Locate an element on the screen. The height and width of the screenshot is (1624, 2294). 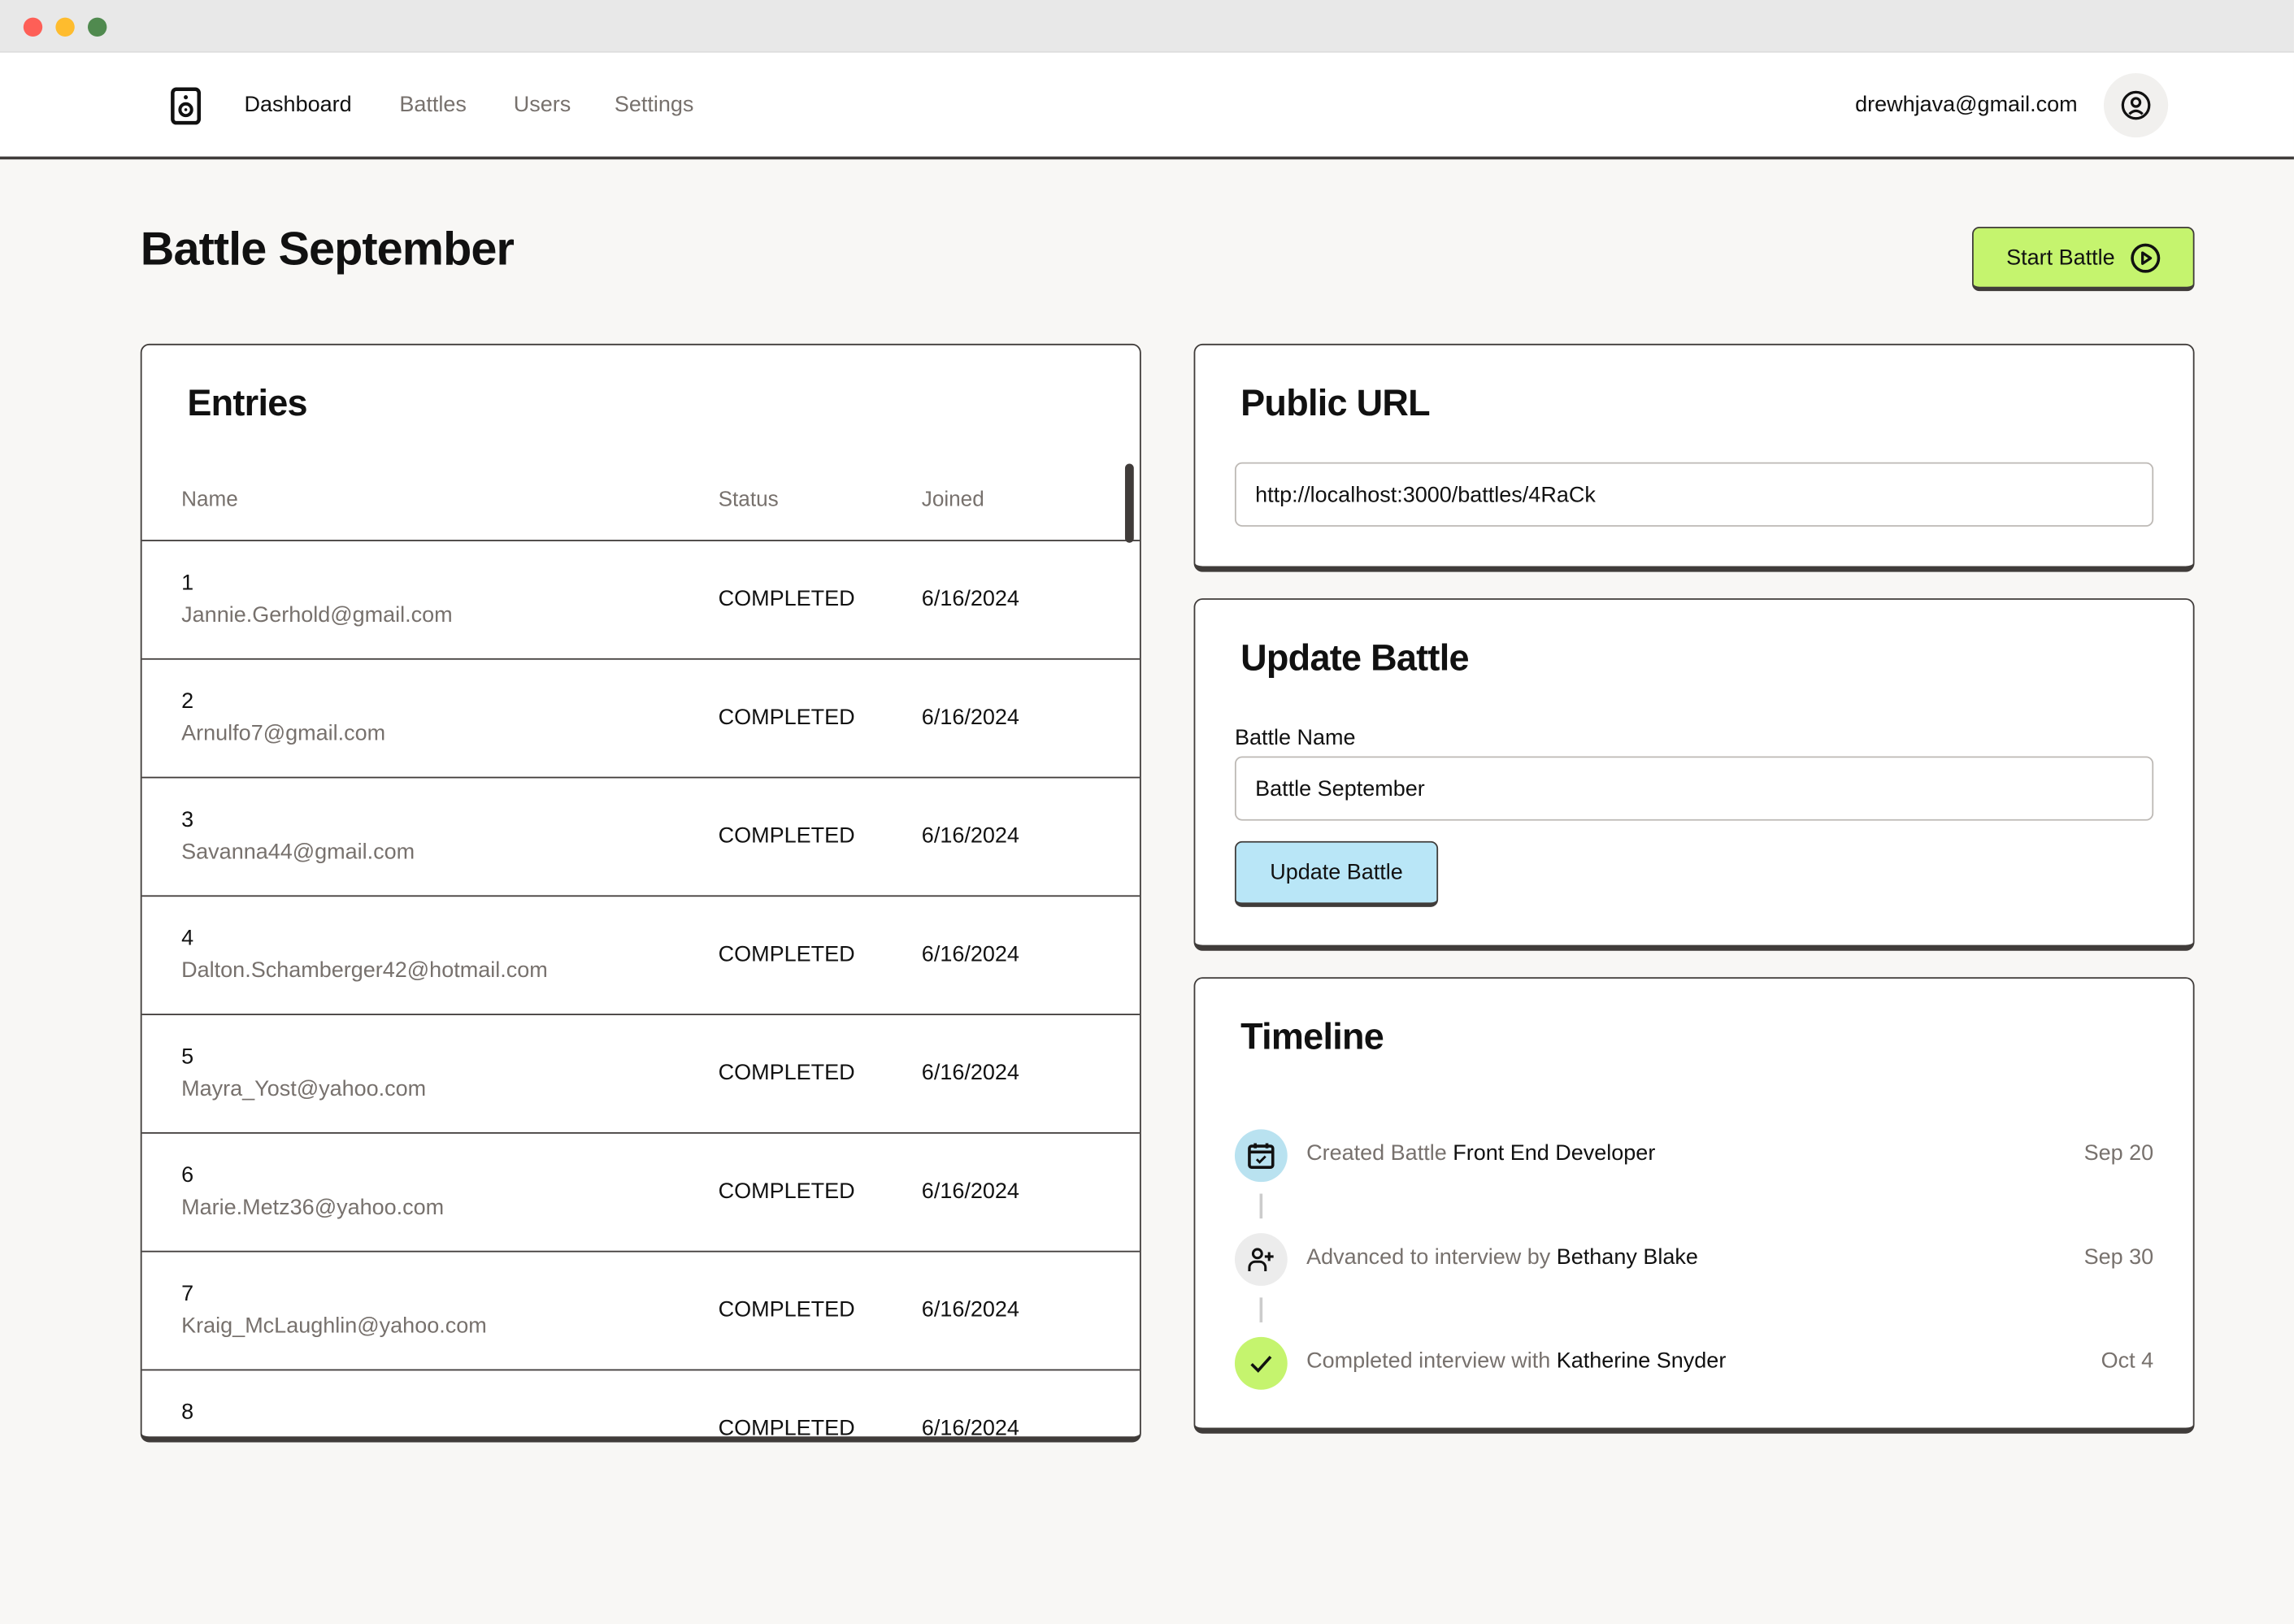
window-maximize-button is located at coordinates (97, 27).